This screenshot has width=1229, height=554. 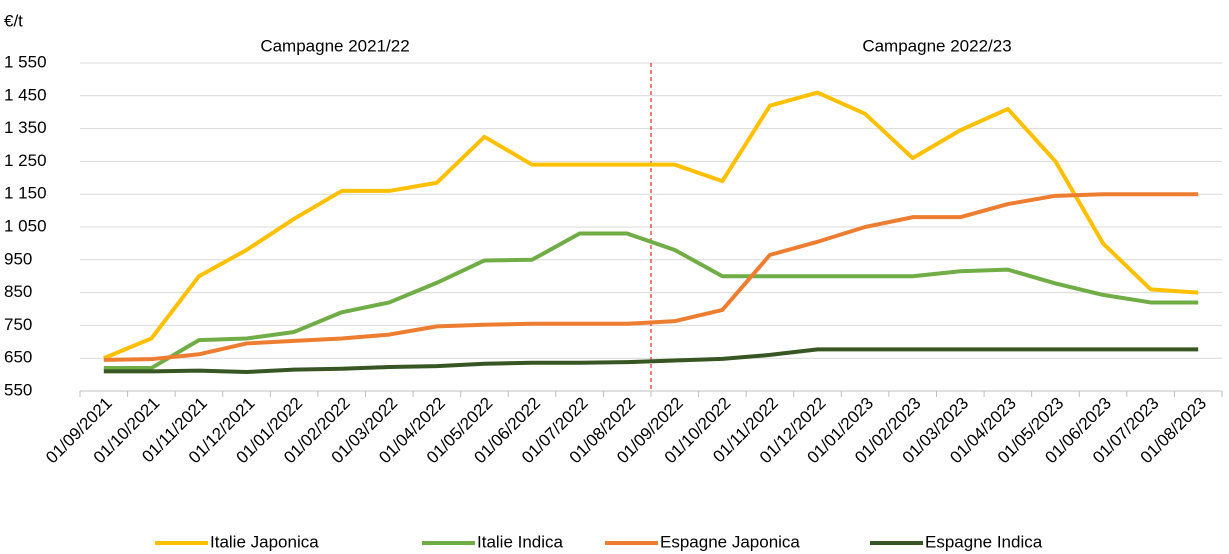 I want to click on annotation: Campagne 2021/22, so click(x=334, y=45).